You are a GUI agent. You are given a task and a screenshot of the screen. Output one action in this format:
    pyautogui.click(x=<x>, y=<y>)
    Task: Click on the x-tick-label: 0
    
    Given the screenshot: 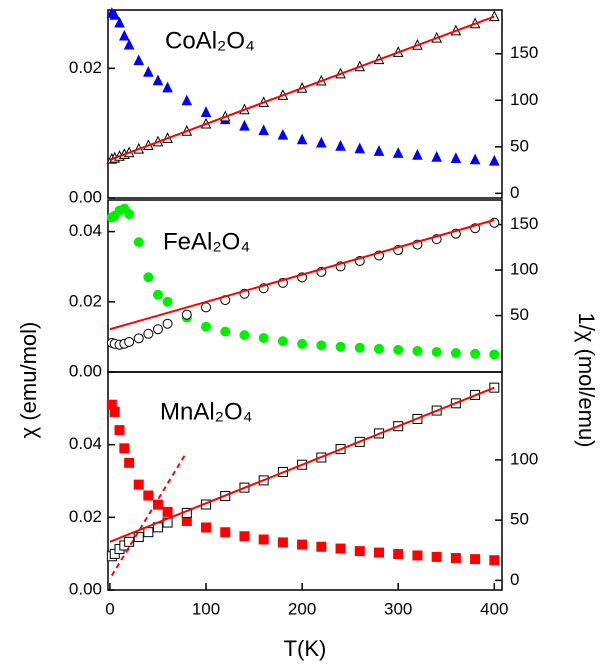 What is the action you would take?
    pyautogui.click(x=109, y=608)
    